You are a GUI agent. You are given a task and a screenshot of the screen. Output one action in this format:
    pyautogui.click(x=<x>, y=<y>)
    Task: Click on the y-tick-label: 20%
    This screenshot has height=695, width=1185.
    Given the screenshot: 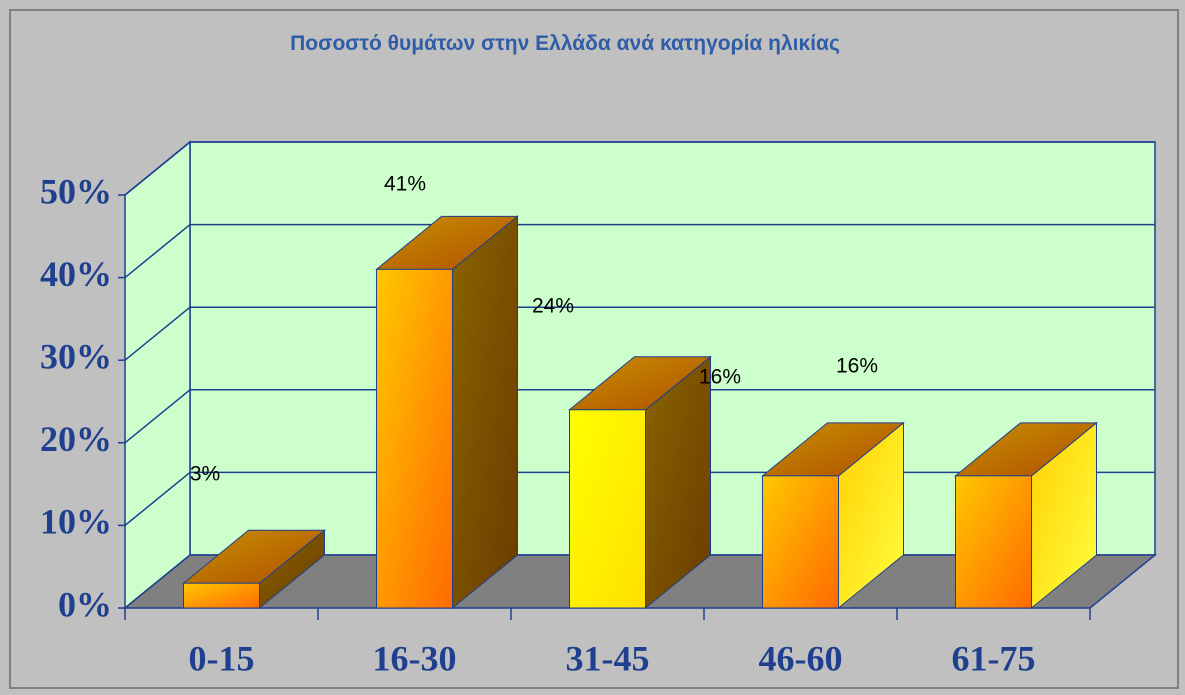 What is the action you would take?
    pyautogui.click(x=76, y=439)
    